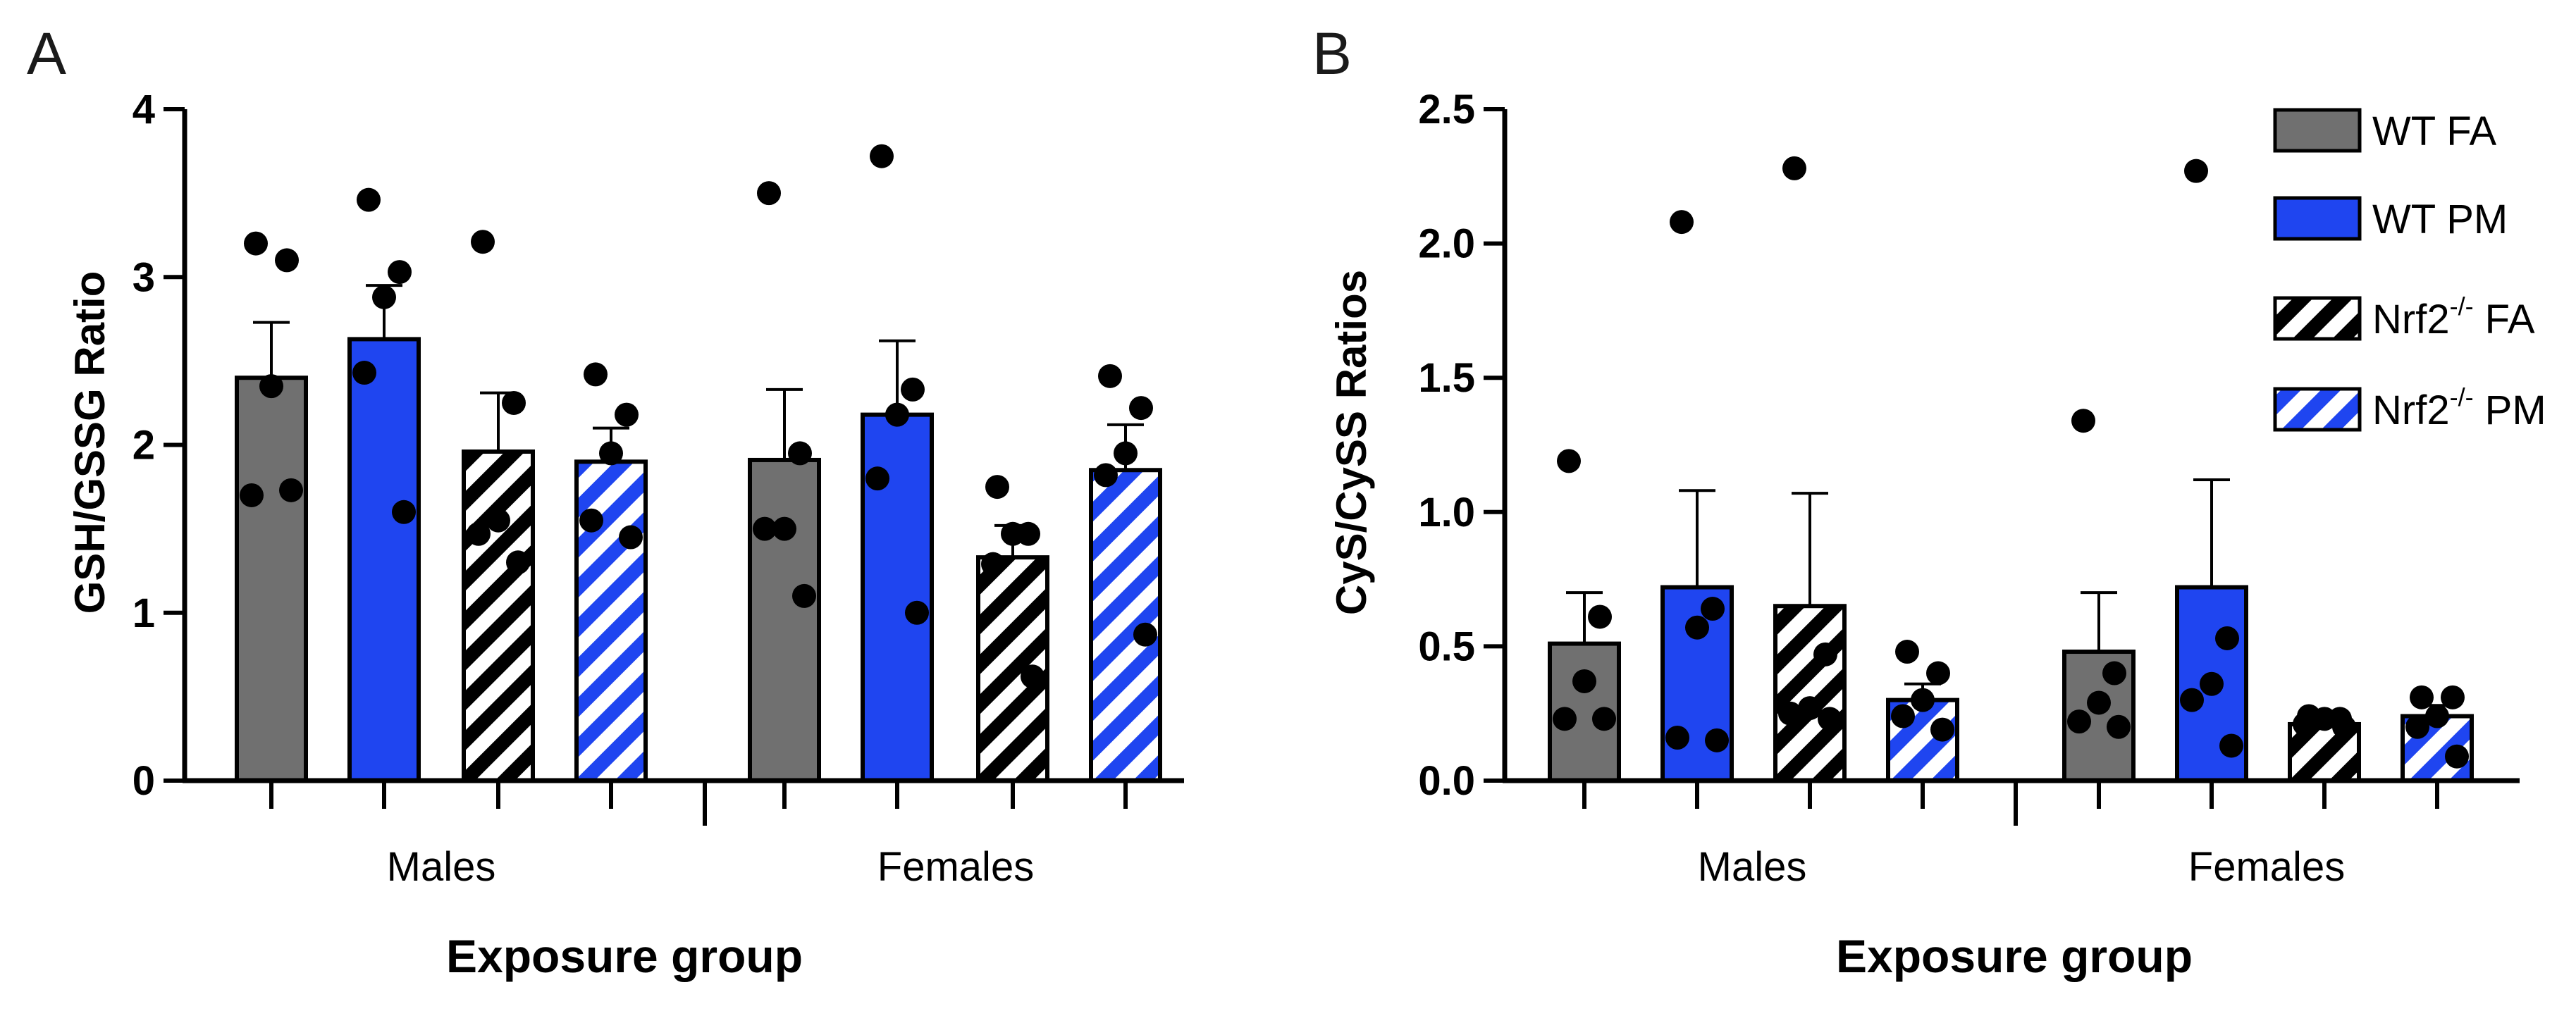  I want to click on legend-item-wt-pm: WT PM, so click(2390, 219).